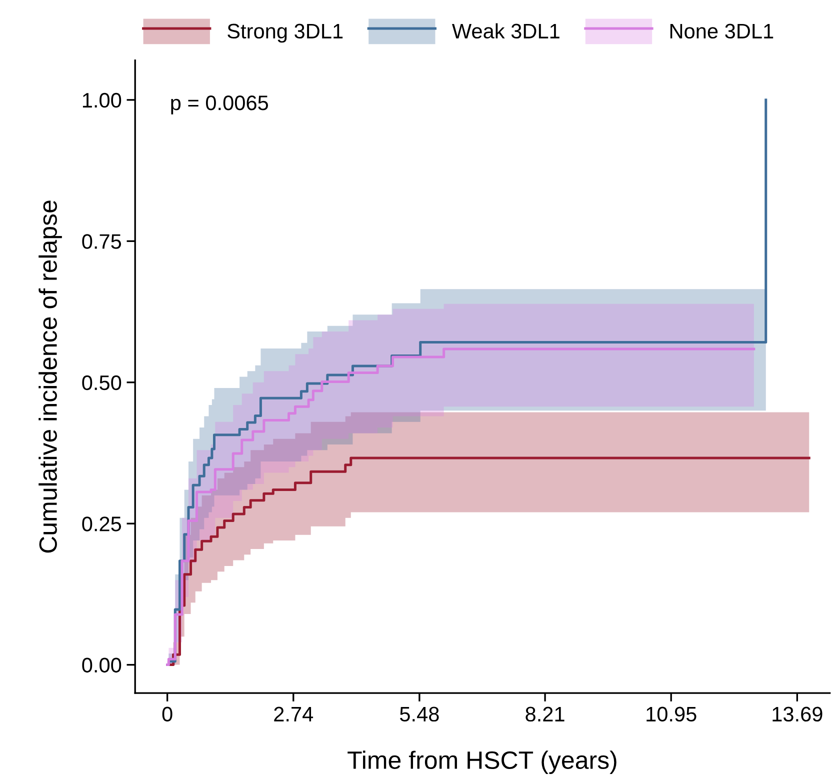 This screenshot has width=834, height=784. What do you see at coordinates (482, 762) in the screenshot?
I see `x-axis-title: Time from HSCT (years)` at bounding box center [482, 762].